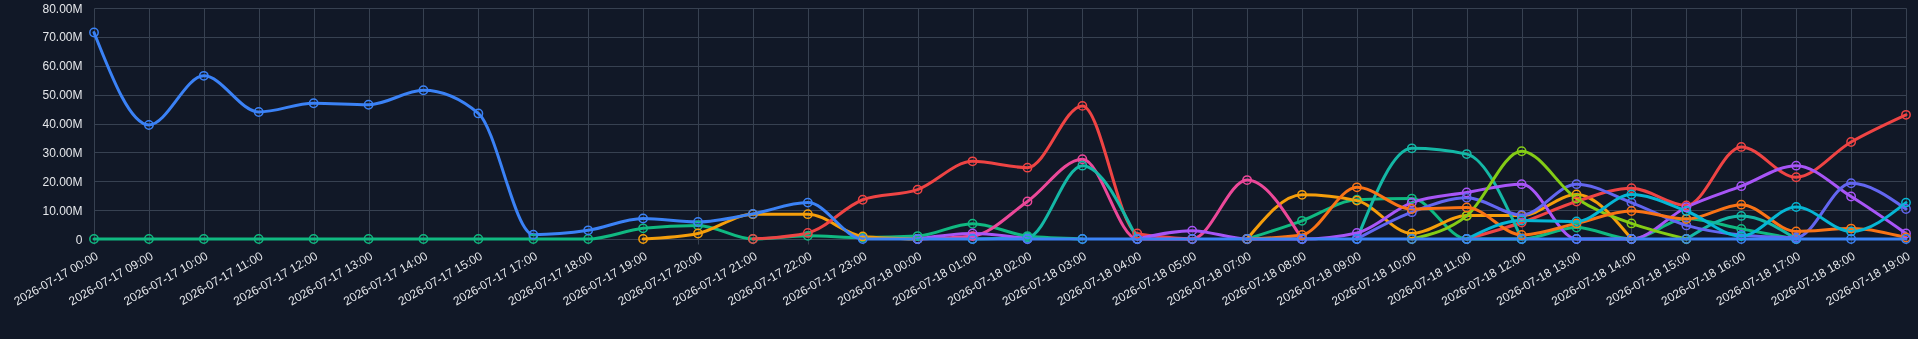 Image resolution: width=1918 pixels, height=339 pixels. What do you see at coordinates (62, 66) in the screenshot?
I see `y-tick-label: 60.00M` at bounding box center [62, 66].